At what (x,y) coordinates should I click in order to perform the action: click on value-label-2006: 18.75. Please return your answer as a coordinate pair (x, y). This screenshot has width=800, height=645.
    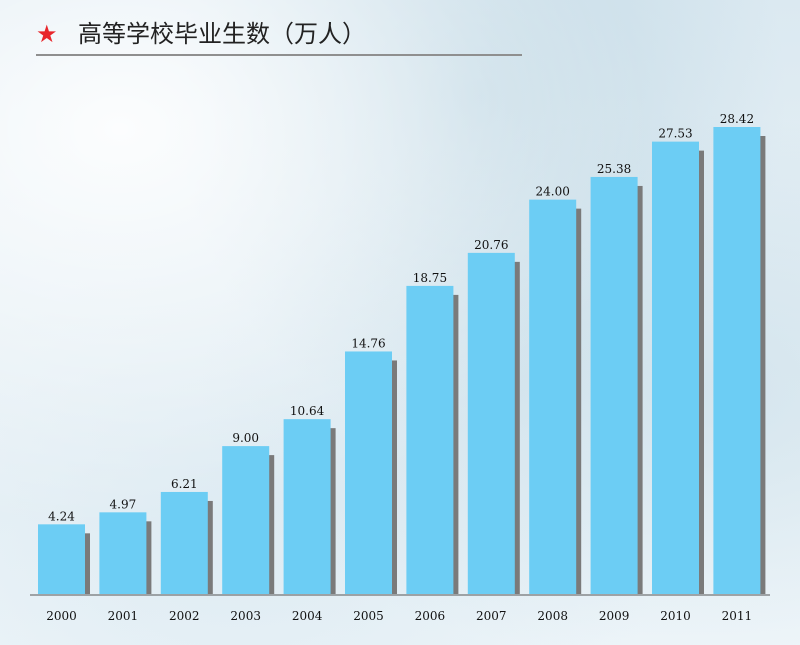
    Looking at the image, I should click on (430, 278).